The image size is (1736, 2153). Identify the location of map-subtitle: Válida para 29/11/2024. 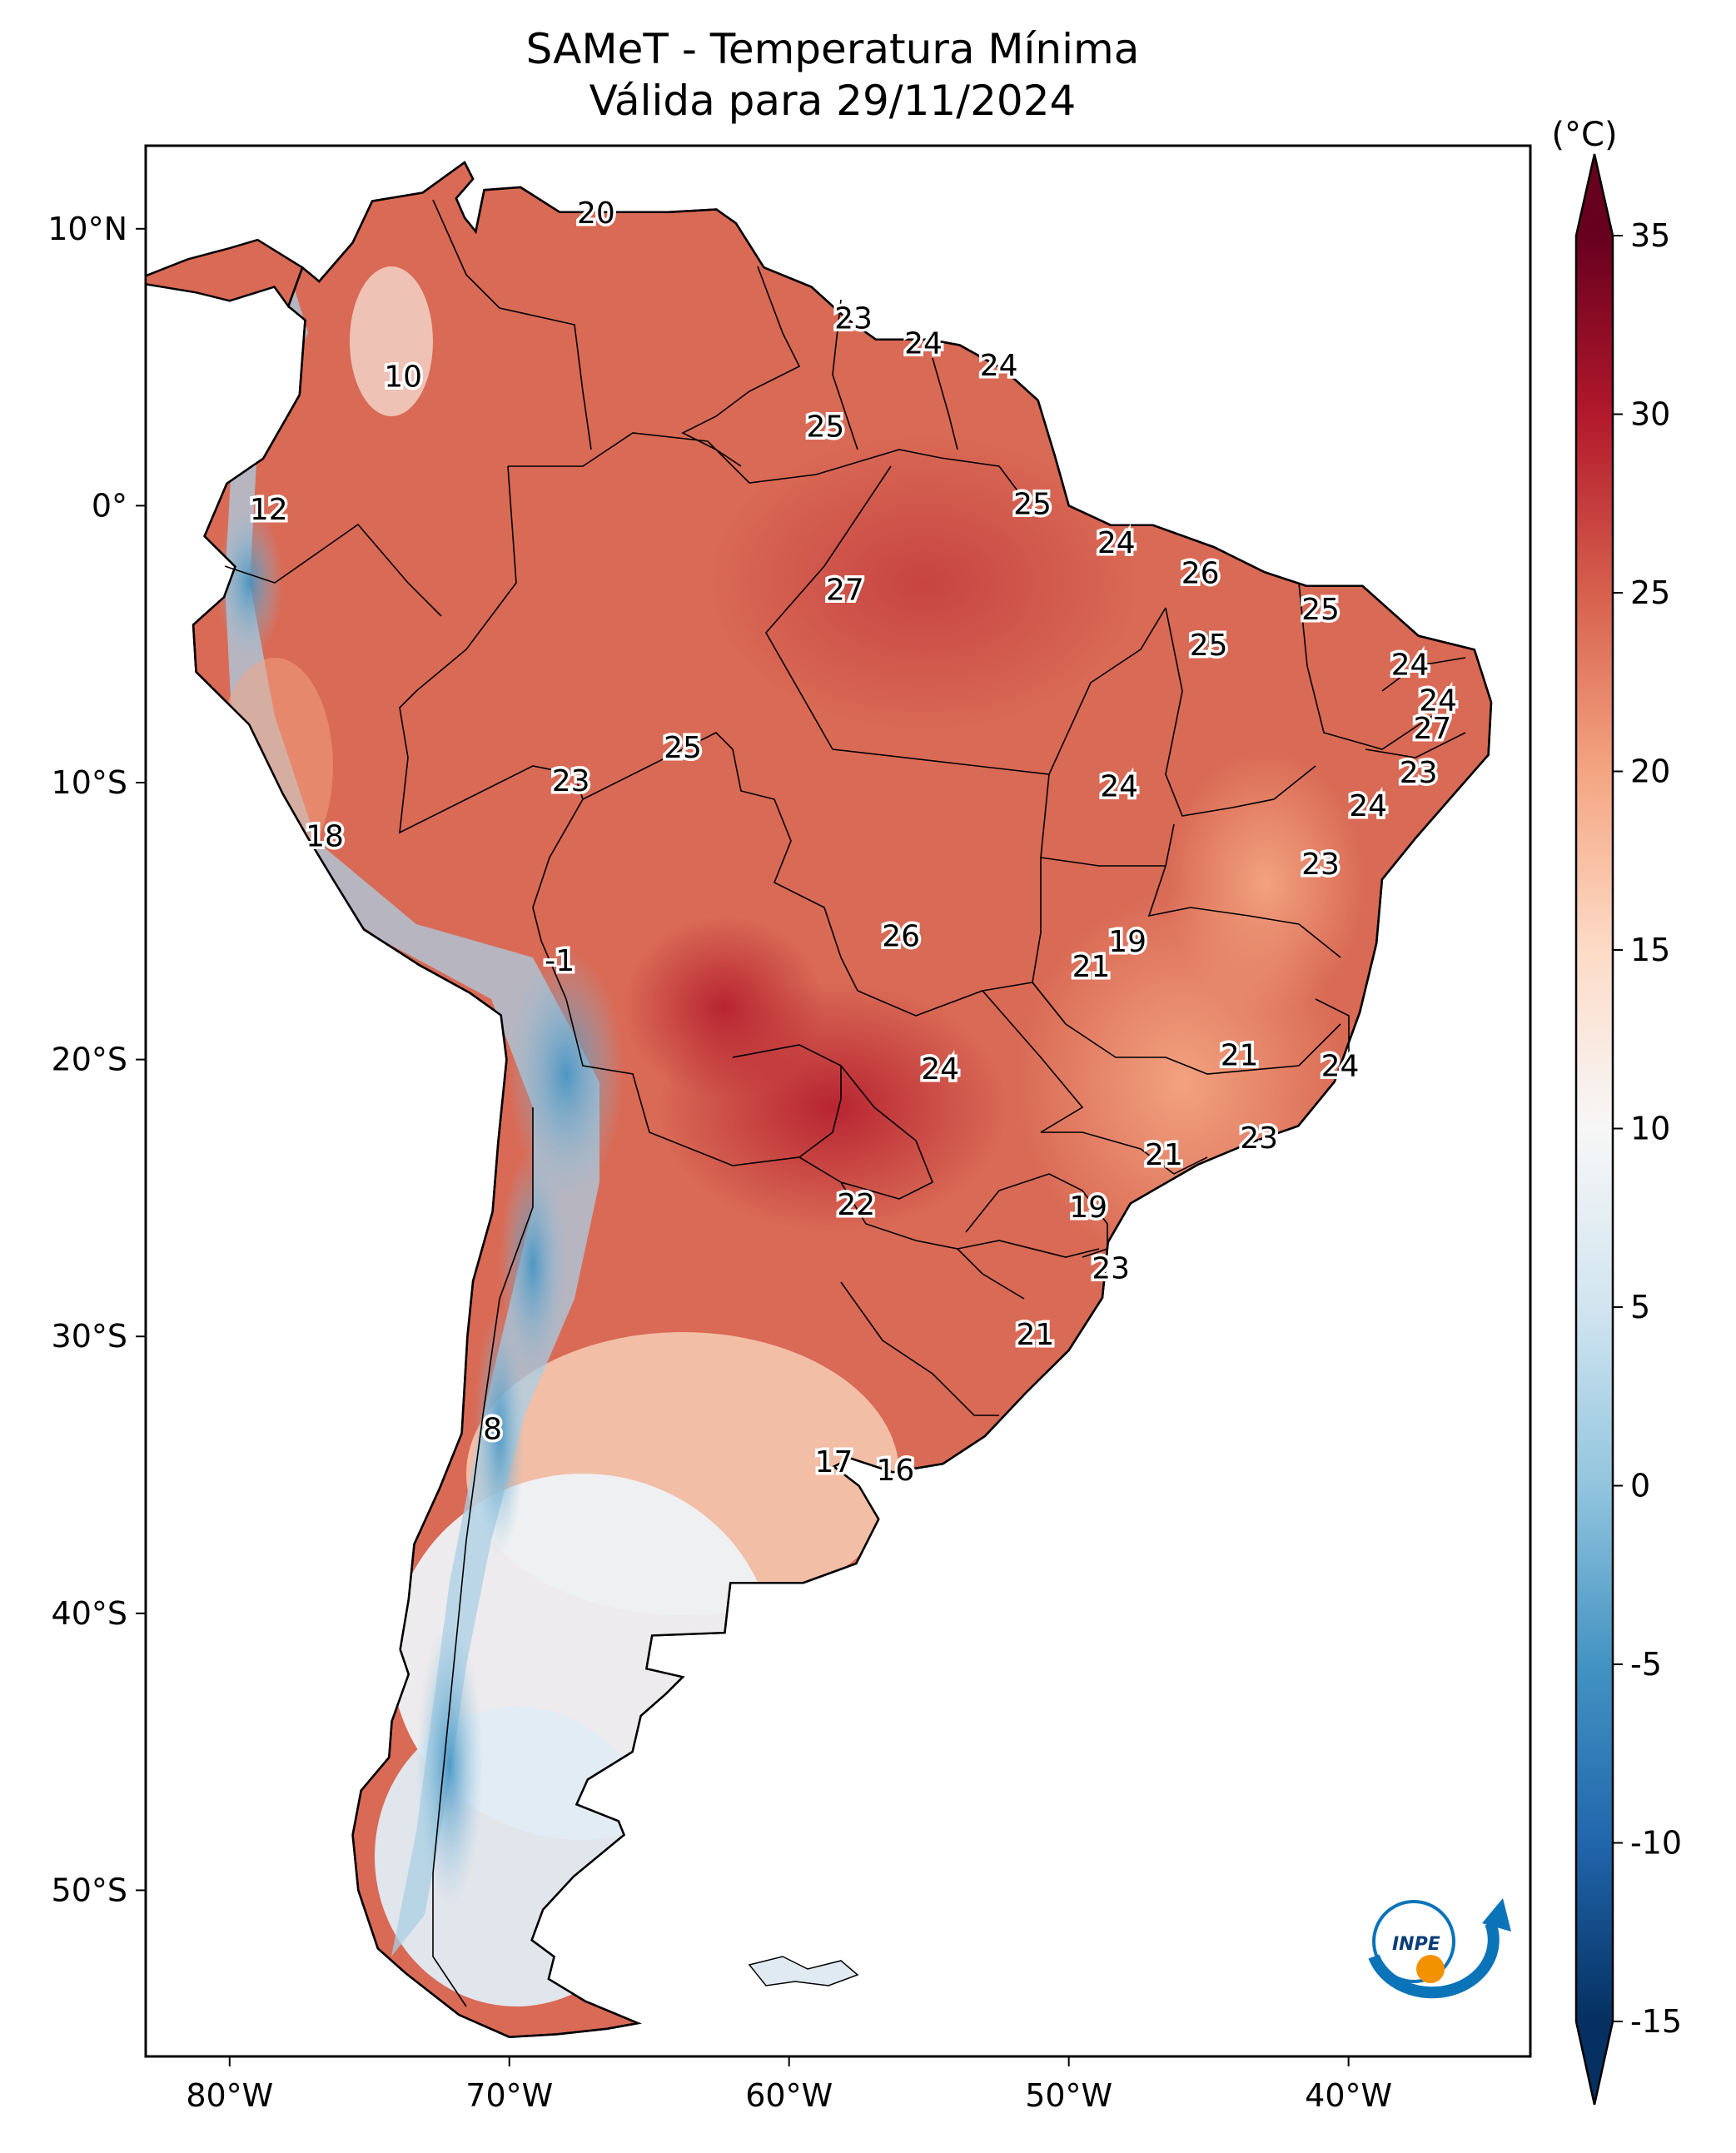
(833, 101).